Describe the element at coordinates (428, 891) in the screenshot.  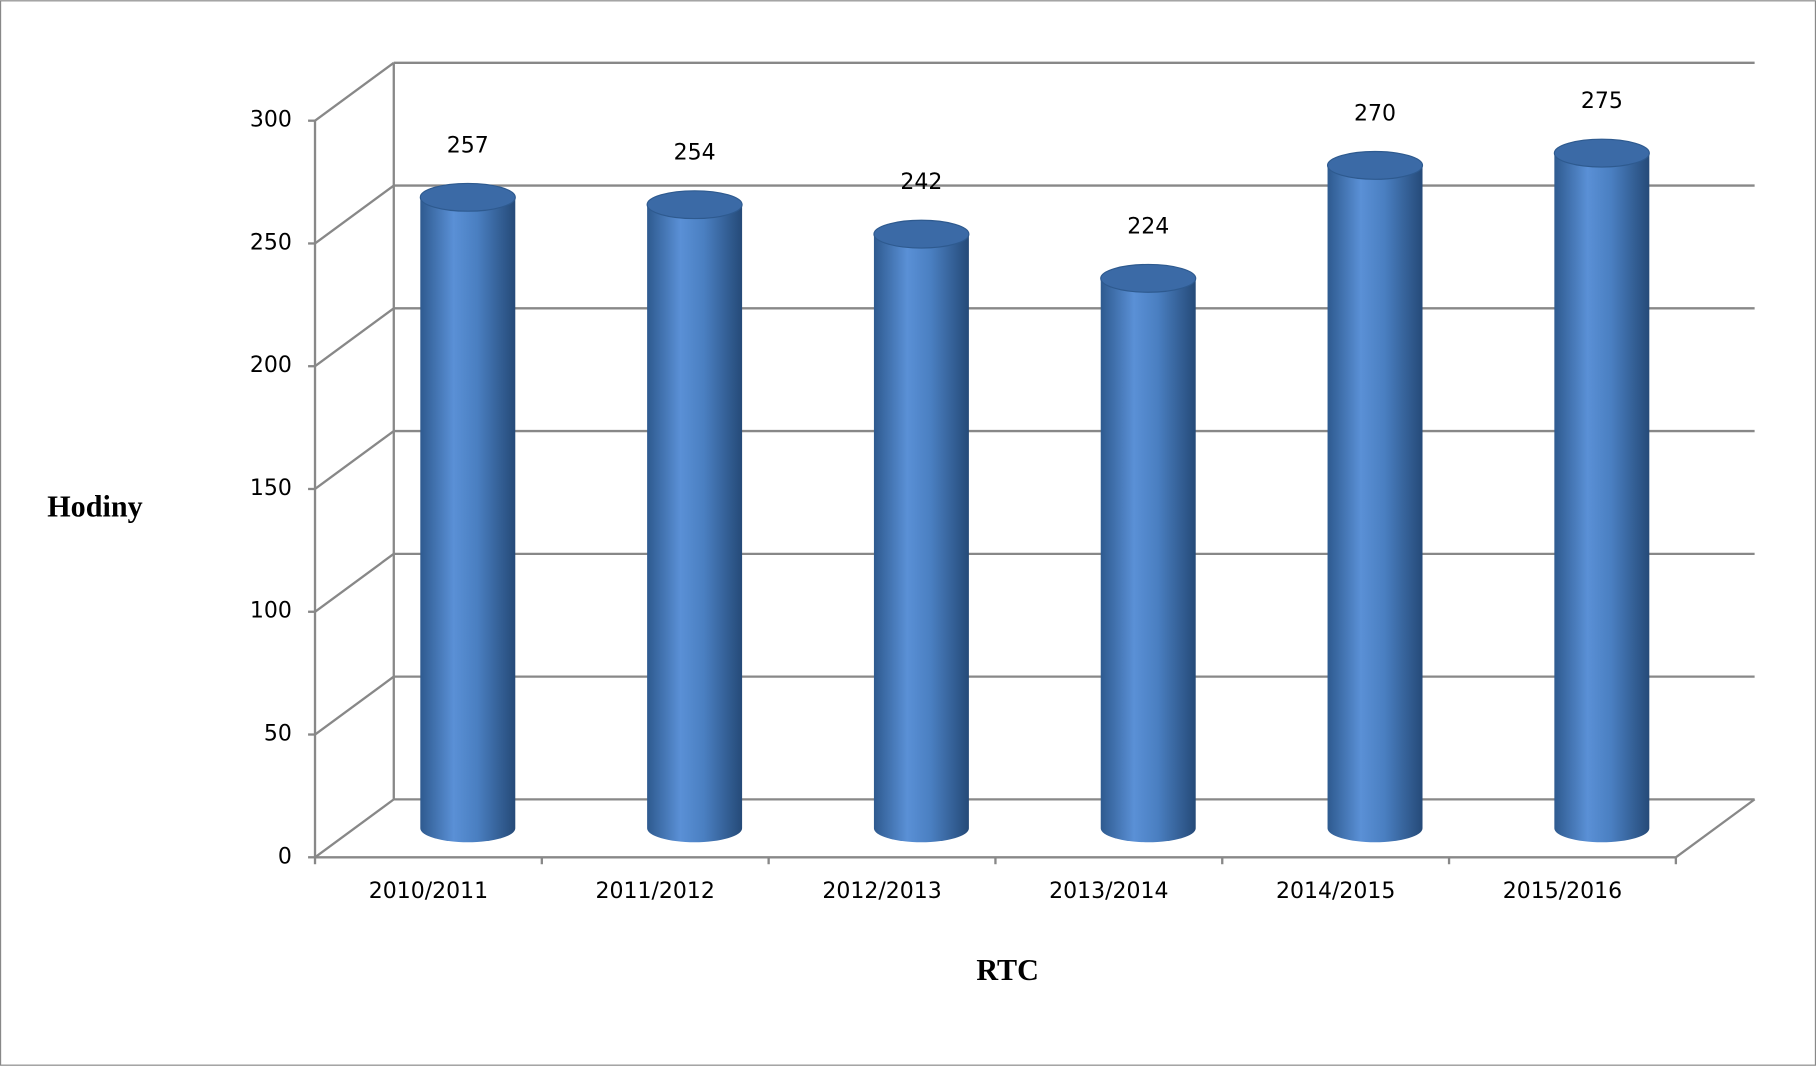
I see `x-tick-label: 2010/2011` at that location.